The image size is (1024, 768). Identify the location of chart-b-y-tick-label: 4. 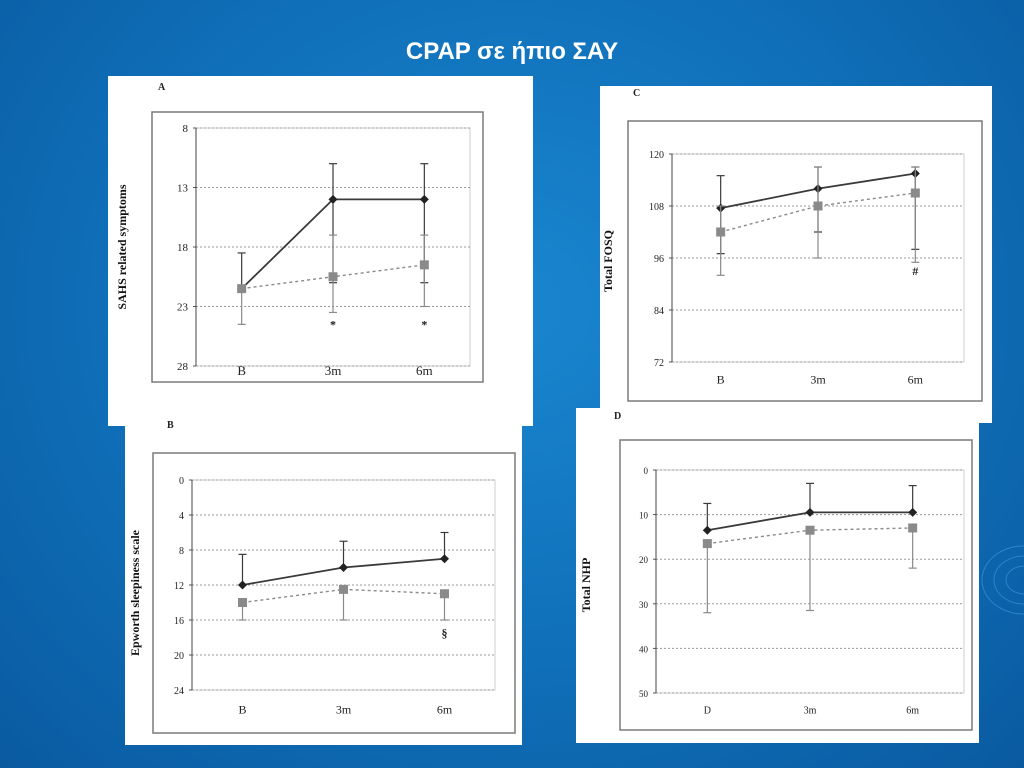
(181, 516).